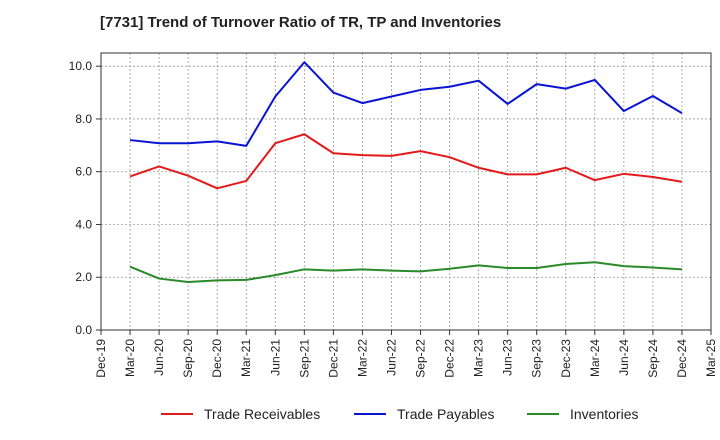 The image size is (720, 440). I want to click on x-tick-label: Jun-20, so click(159, 357).